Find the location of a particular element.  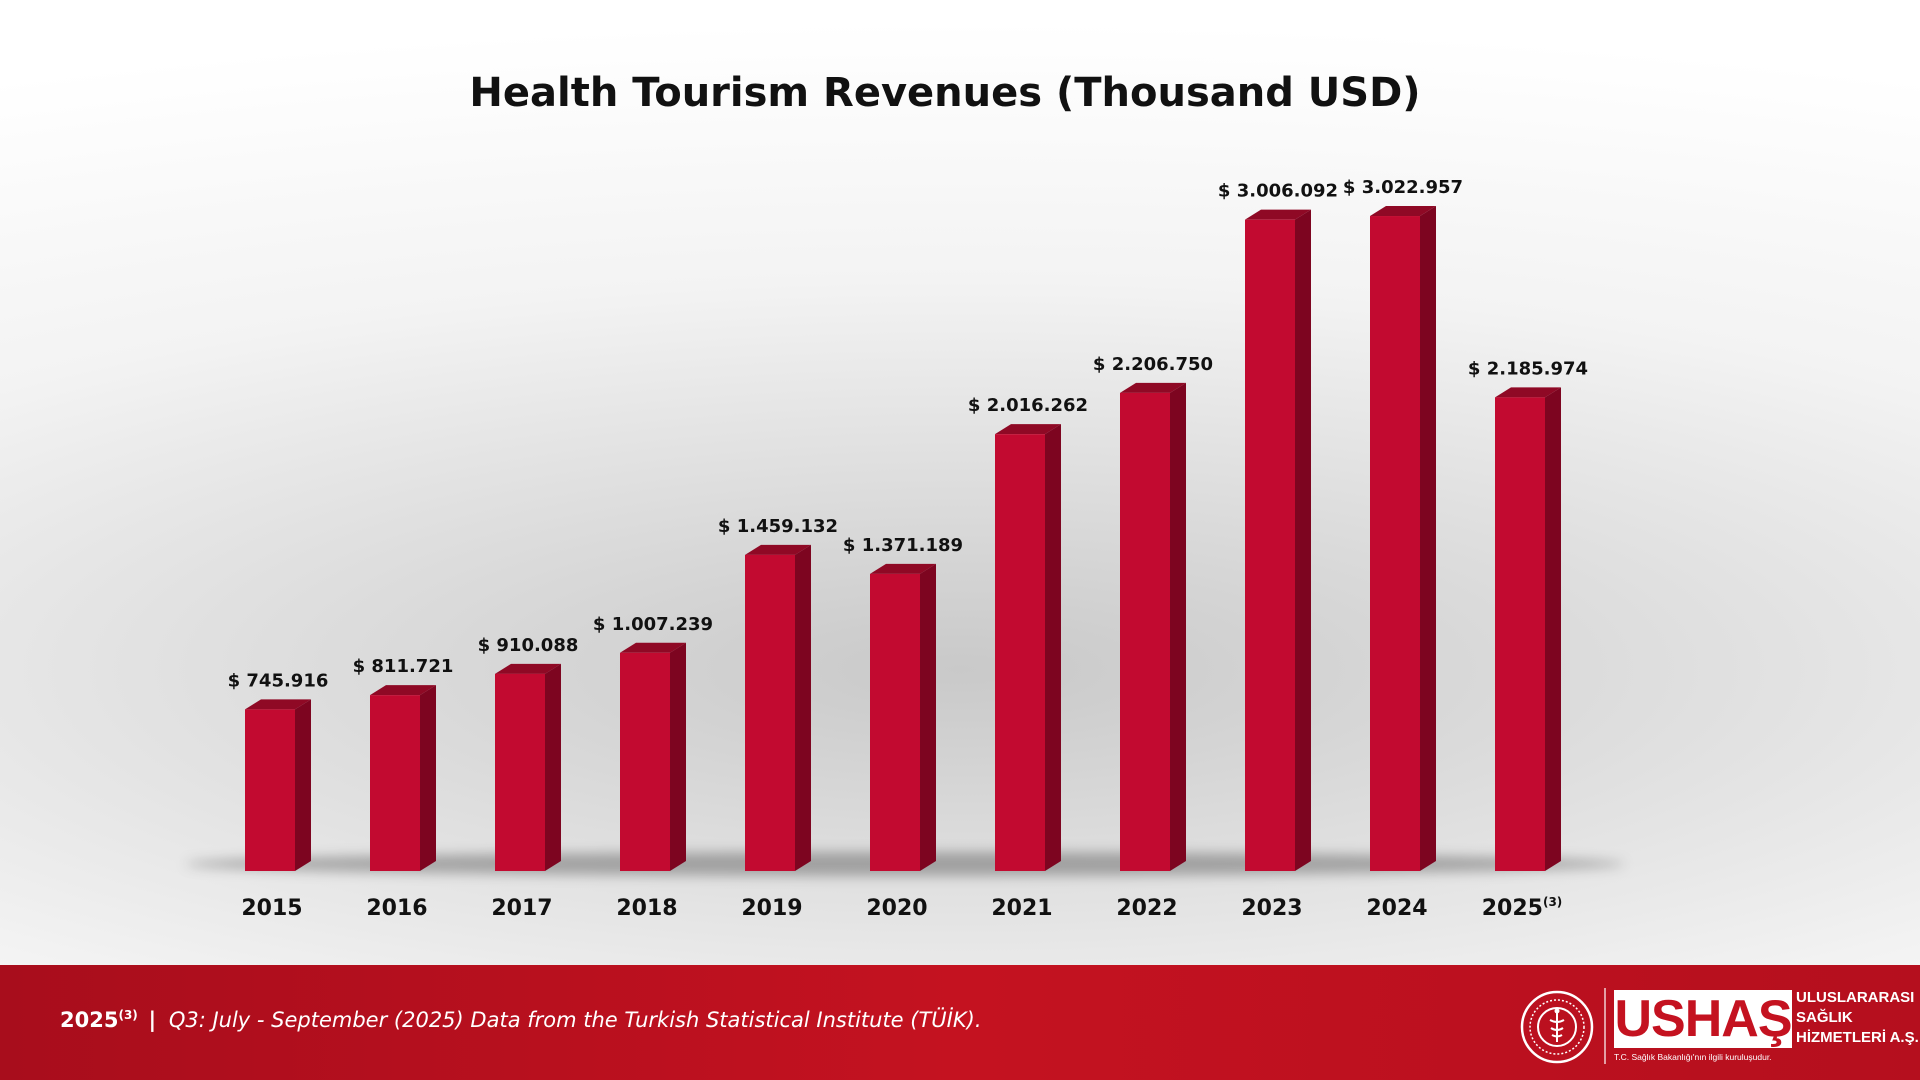

x-tick-label: 2015 is located at coordinates (271, 908).